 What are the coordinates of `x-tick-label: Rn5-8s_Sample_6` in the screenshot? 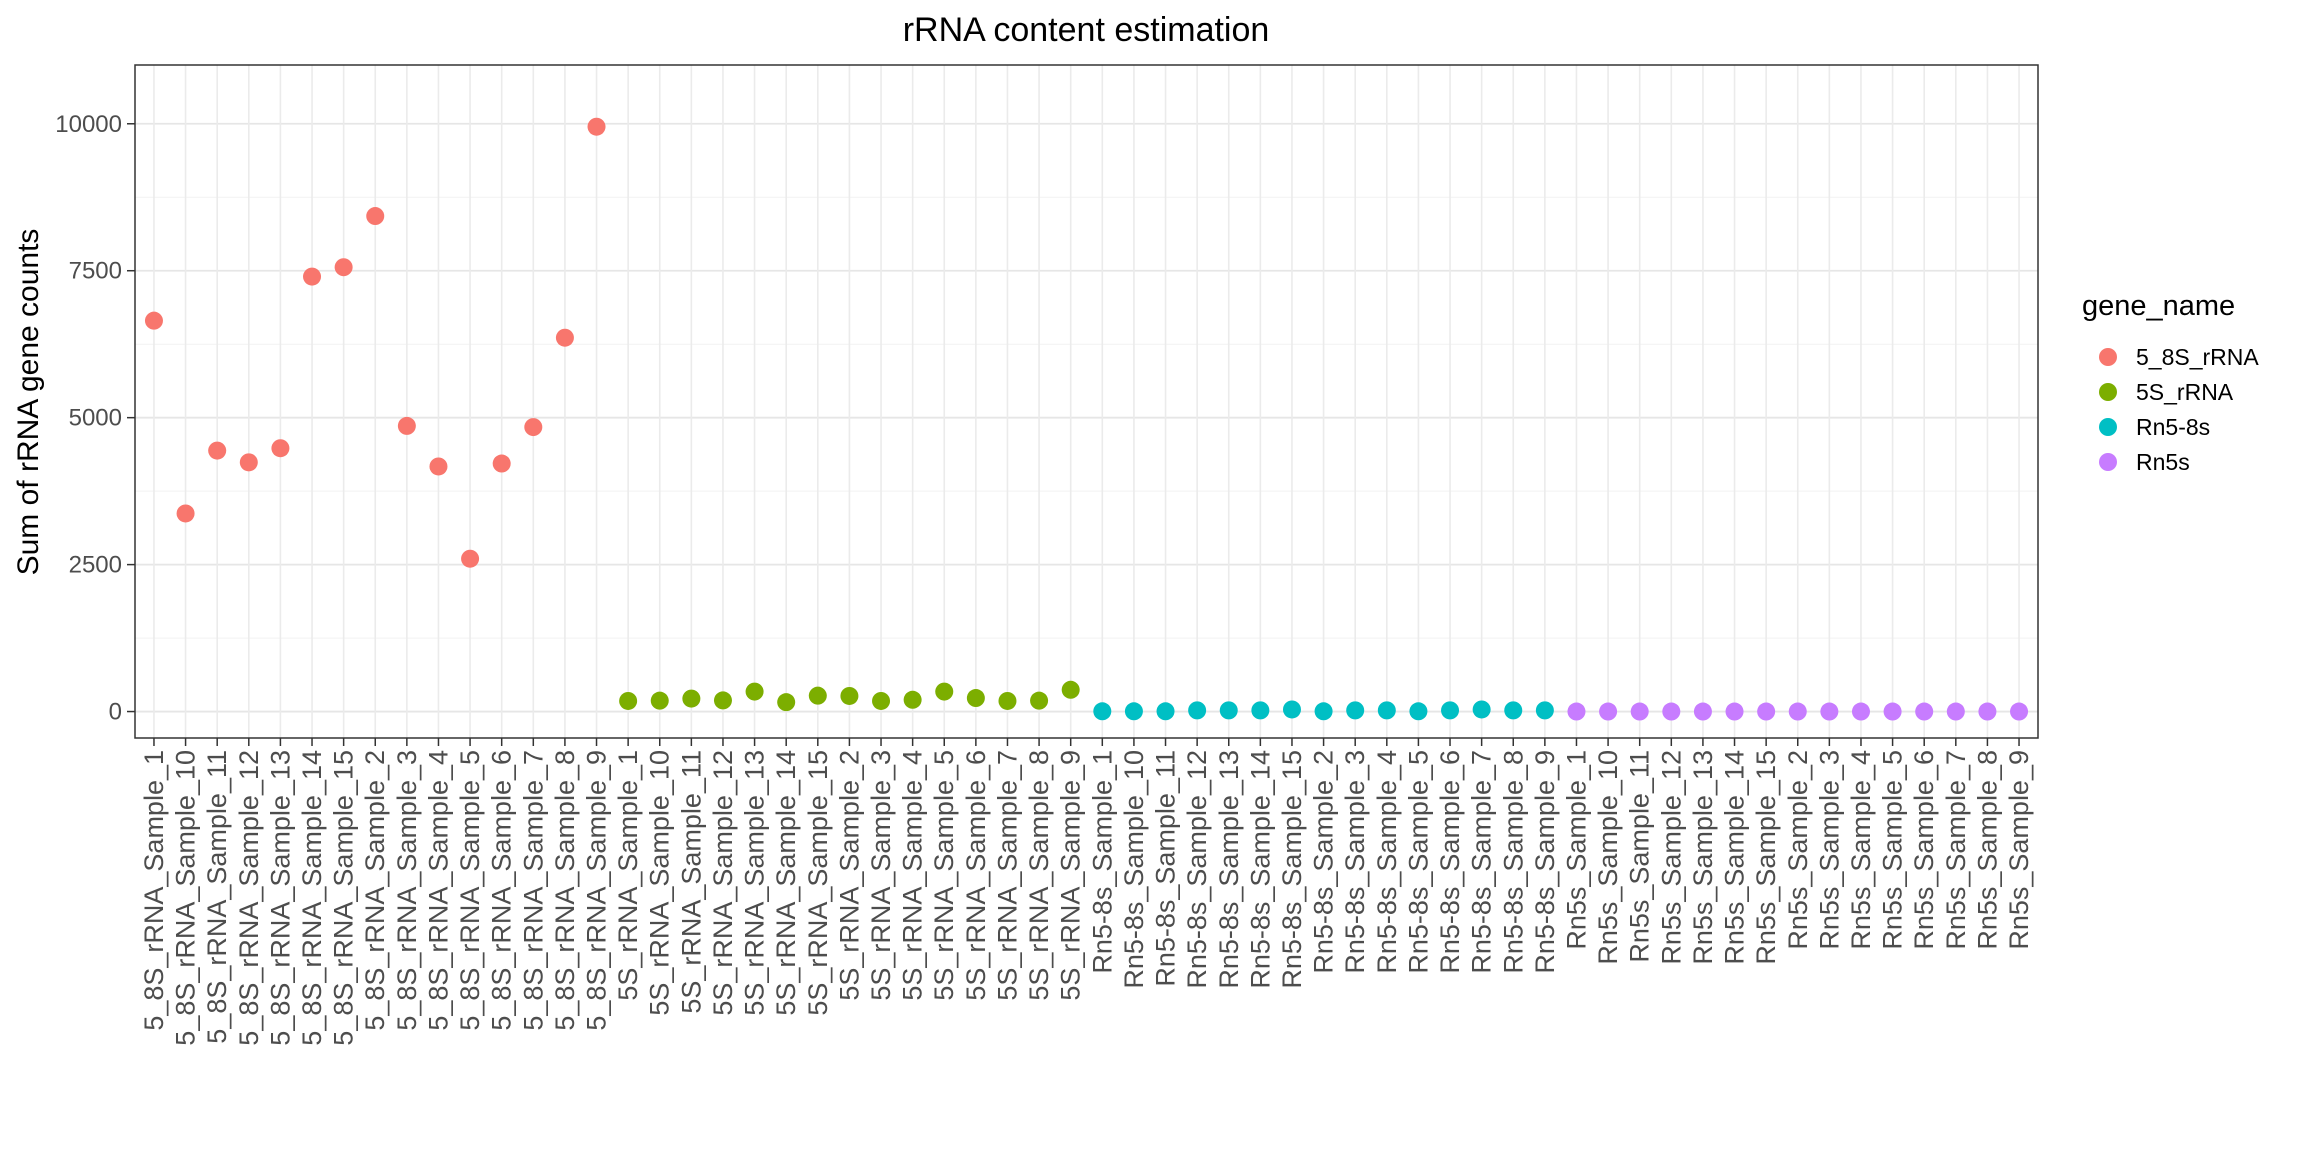 It's located at (1450, 862).